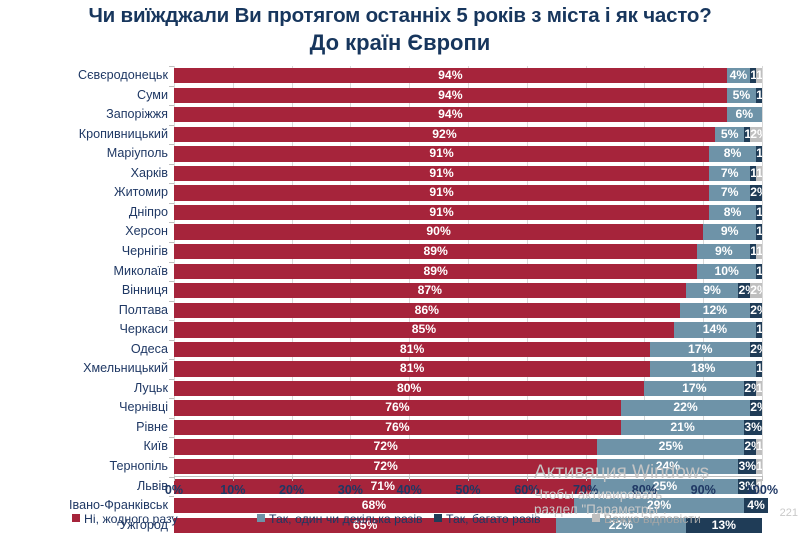  I want to click on stacked-bar: 81%17%2%, so click(468, 349).